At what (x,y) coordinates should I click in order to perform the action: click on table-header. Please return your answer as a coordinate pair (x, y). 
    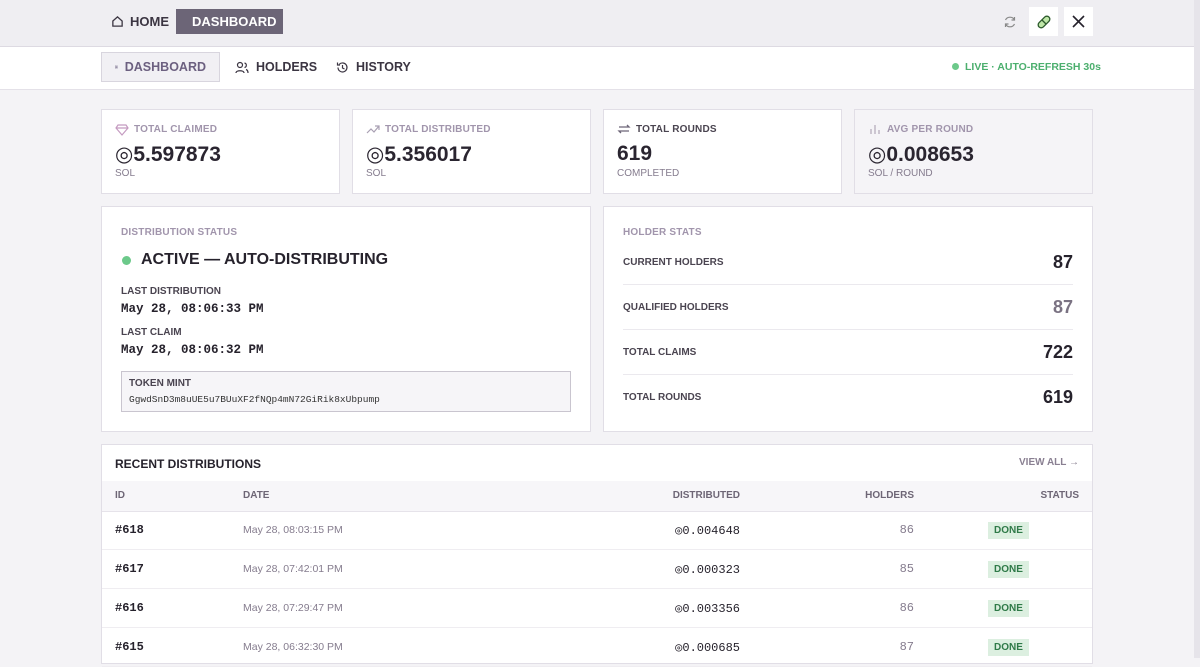
    Looking at the image, I should click on (597, 496).